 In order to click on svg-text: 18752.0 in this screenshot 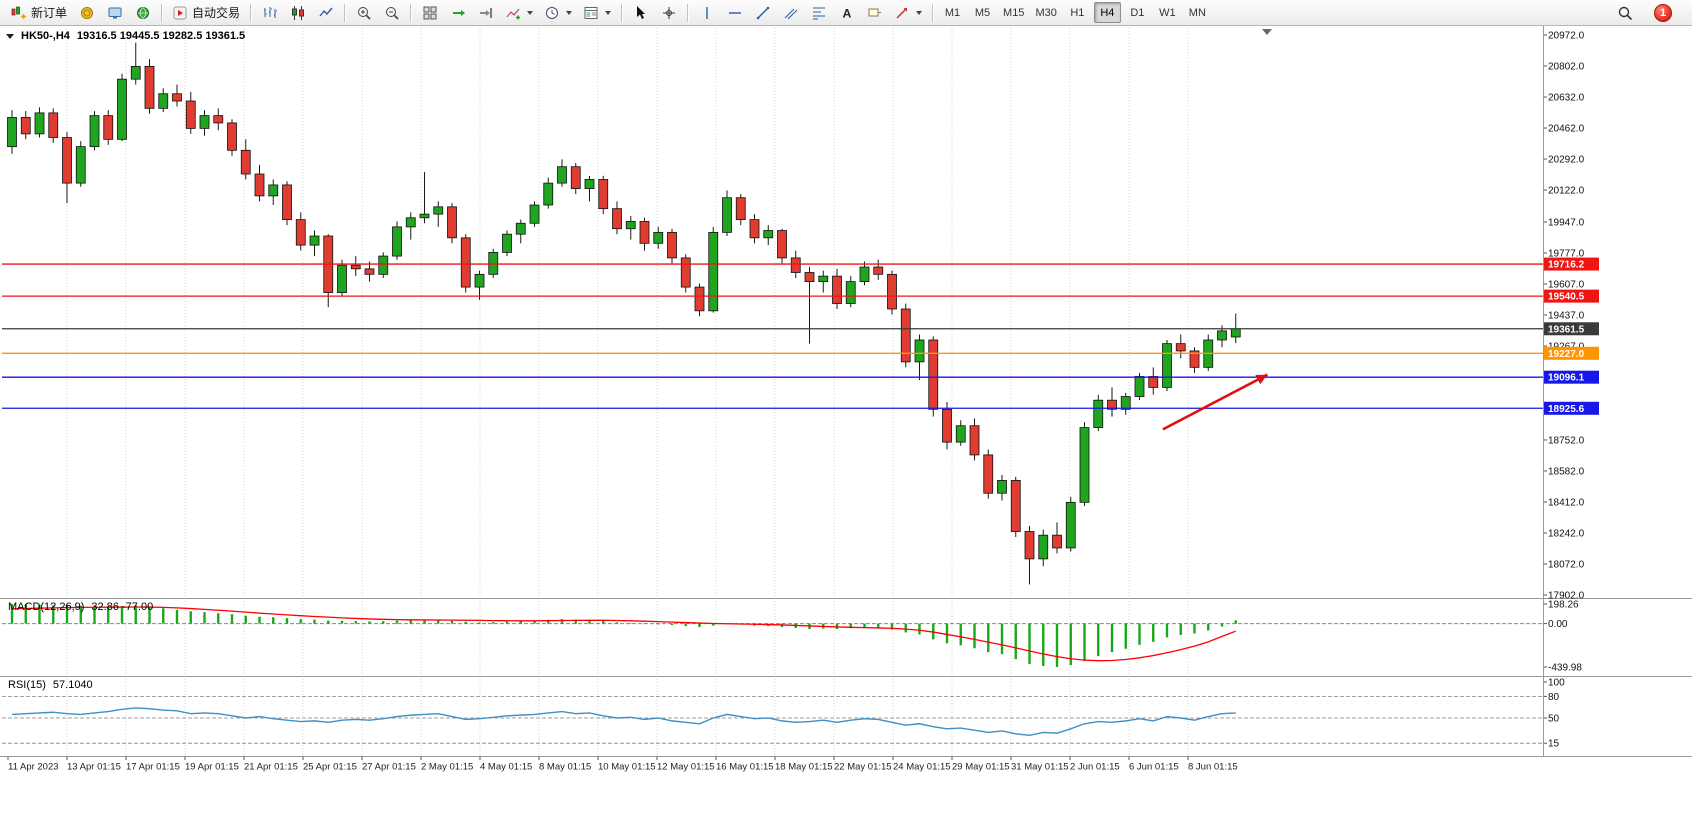, I will do `click(1566, 440)`.